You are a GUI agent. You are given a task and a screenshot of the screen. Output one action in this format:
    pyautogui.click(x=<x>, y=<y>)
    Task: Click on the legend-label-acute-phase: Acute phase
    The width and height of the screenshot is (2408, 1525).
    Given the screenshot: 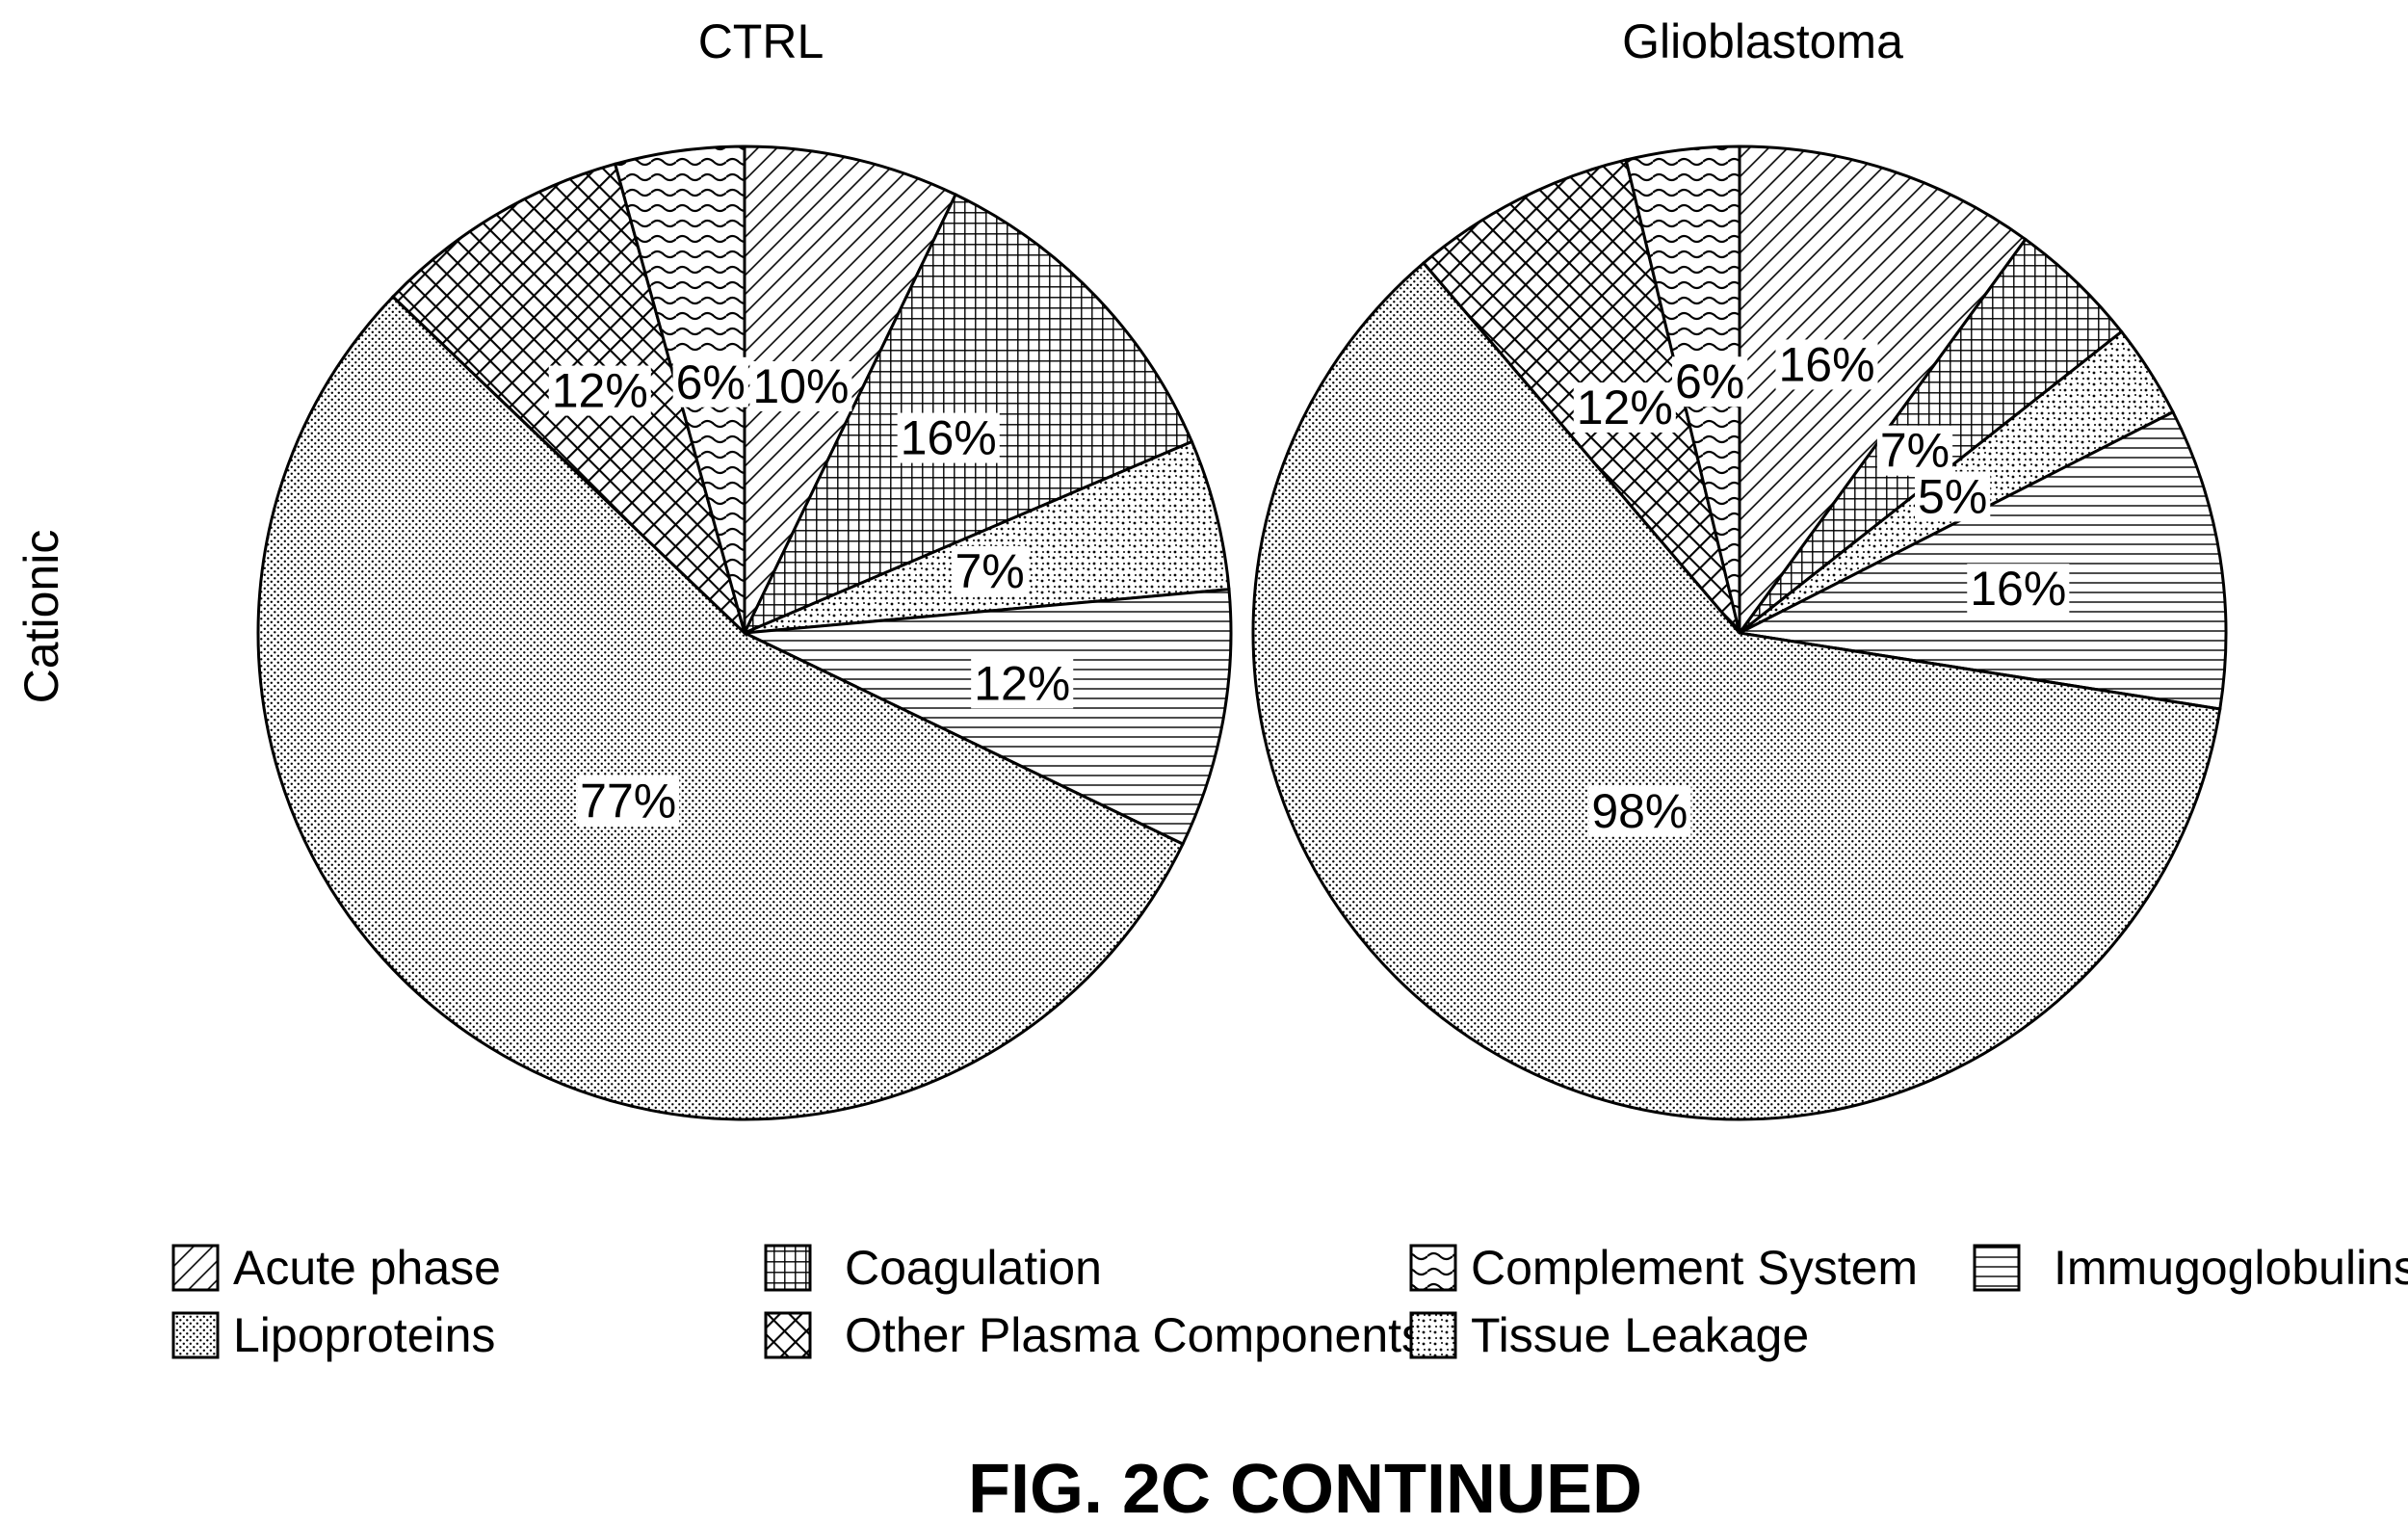 What is the action you would take?
    pyautogui.click(x=367, y=1268)
    